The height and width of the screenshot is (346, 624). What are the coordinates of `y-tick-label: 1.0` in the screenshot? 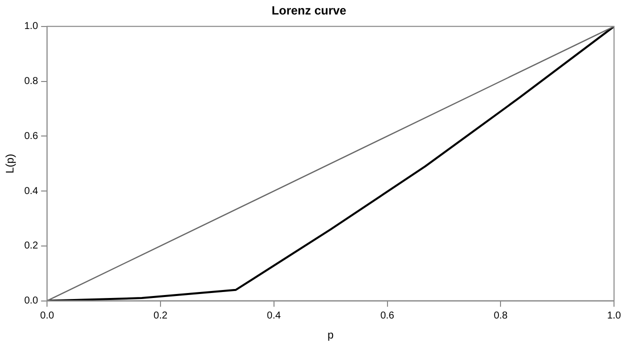 It's located at (31, 26).